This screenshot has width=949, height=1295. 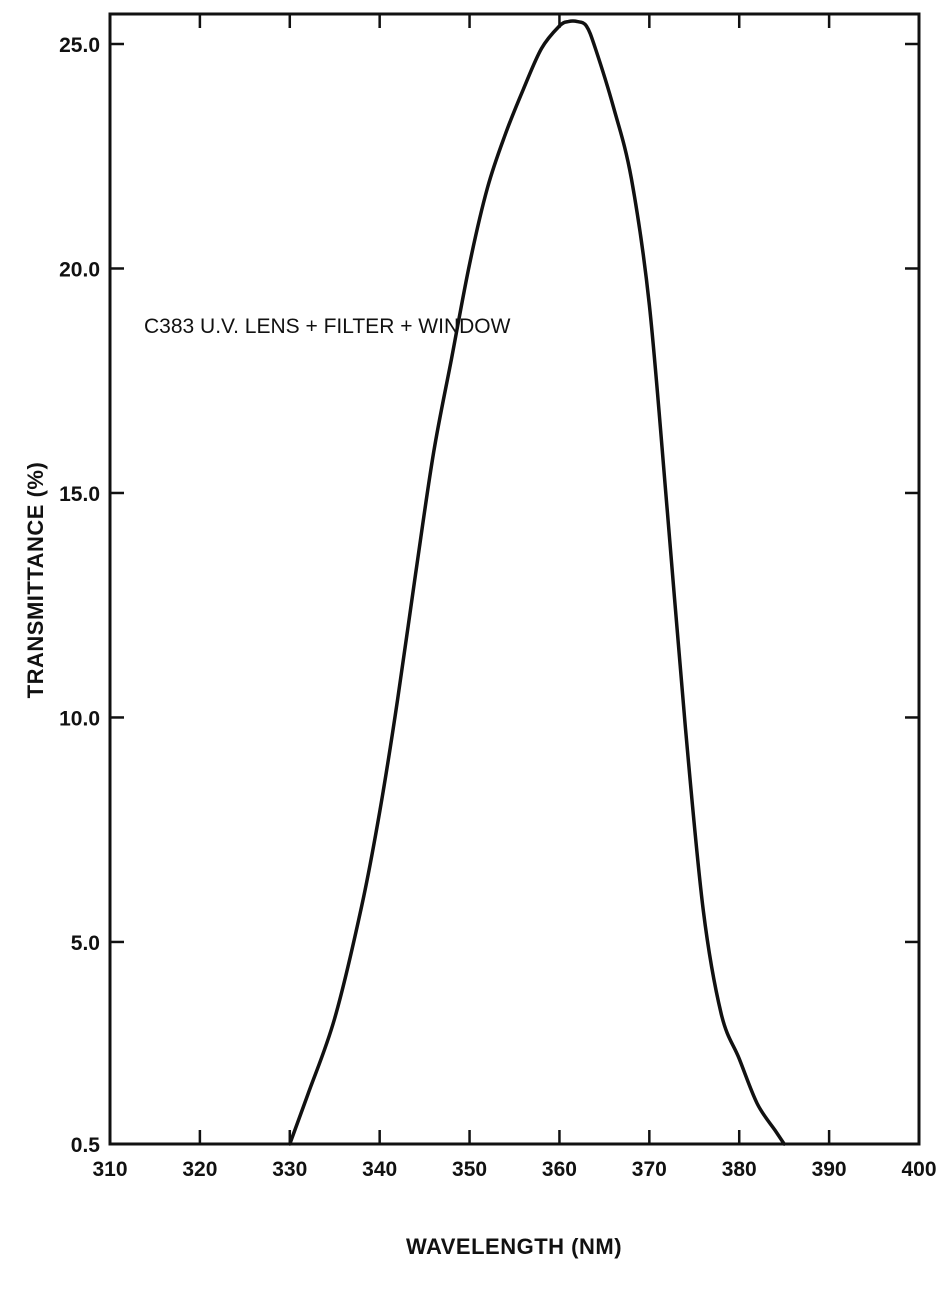 I want to click on x-tick-label: 400, so click(x=918, y=1169).